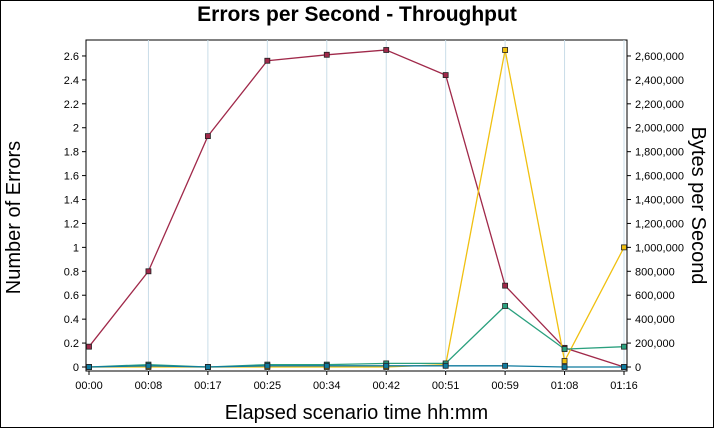 This screenshot has width=714, height=428. Describe the element at coordinates (356, 366) in the screenshot. I see `series-4-line` at that location.